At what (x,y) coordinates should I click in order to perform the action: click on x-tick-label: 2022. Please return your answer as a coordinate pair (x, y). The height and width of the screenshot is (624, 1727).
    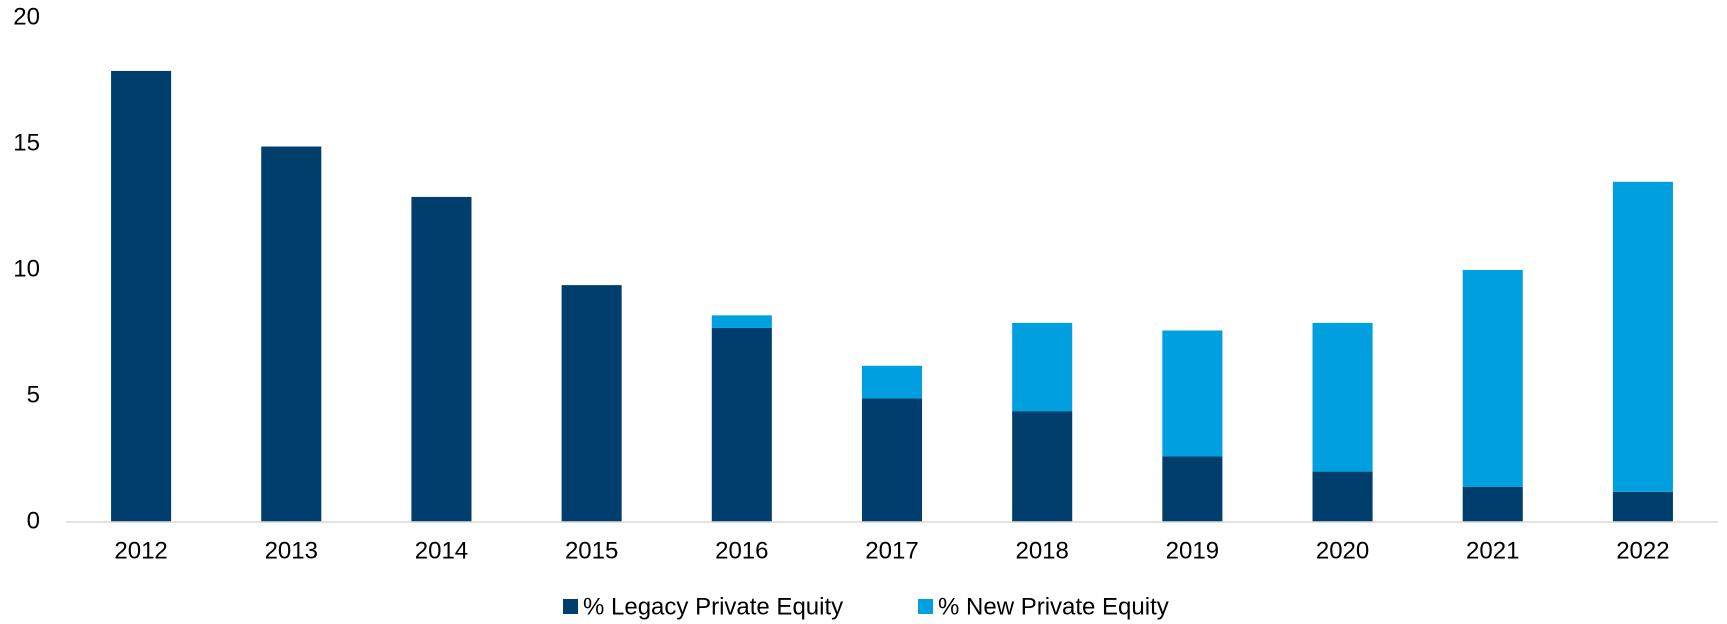
    Looking at the image, I should click on (1642, 550).